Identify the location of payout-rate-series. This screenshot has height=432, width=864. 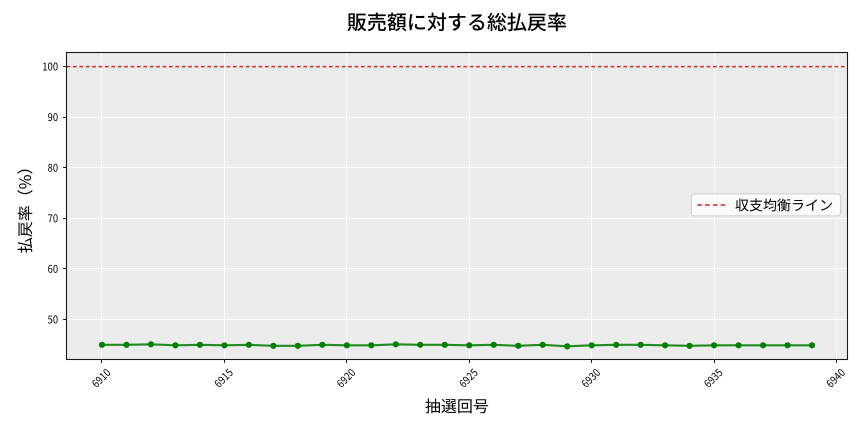
(457, 345).